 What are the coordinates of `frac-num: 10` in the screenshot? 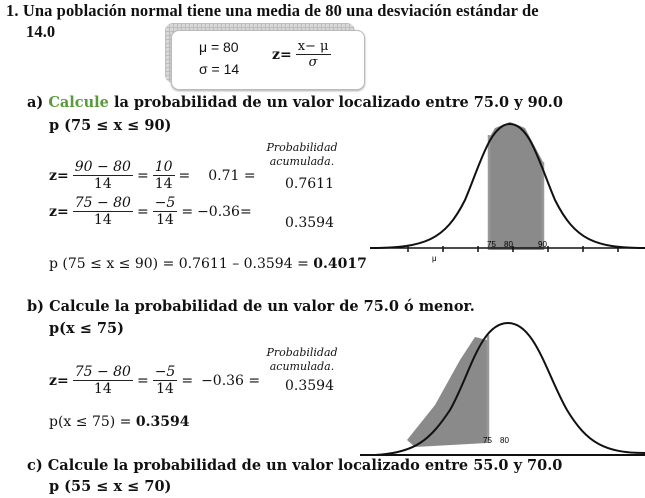 It's located at (163, 167).